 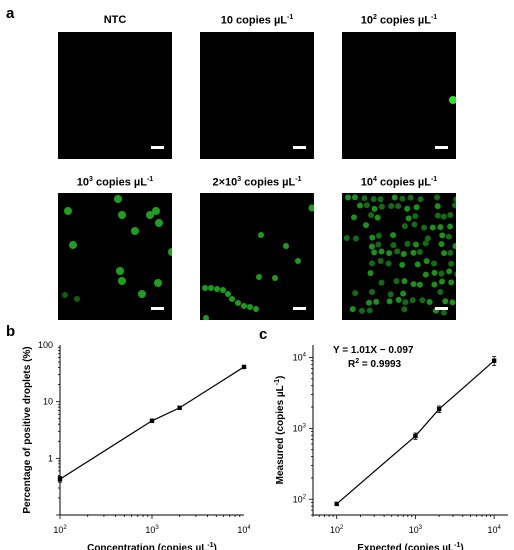 What do you see at coordinates (375, 364) in the screenshot?
I see `r-squared-label: R2 = 0.9993` at bounding box center [375, 364].